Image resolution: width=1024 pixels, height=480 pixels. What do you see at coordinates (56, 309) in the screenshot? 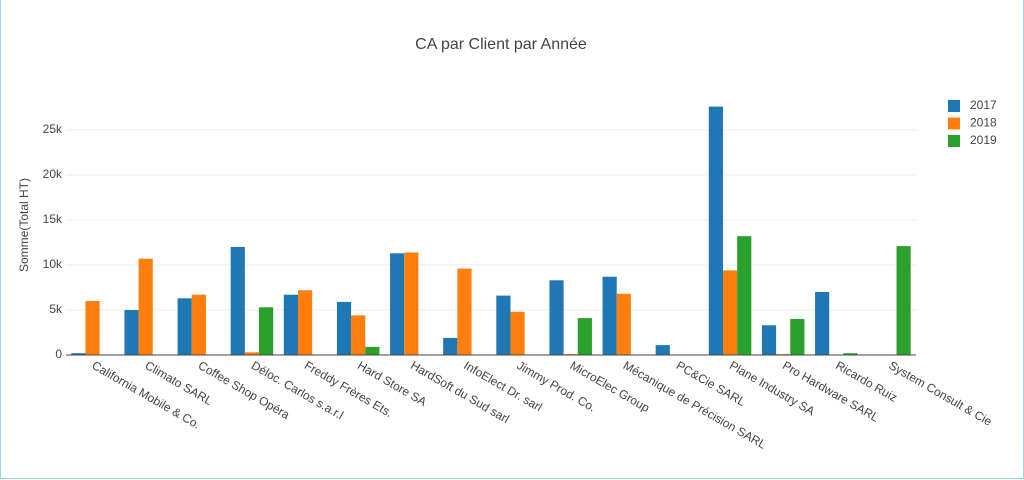
I see `y-tick-label: 5k` at bounding box center [56, 309].